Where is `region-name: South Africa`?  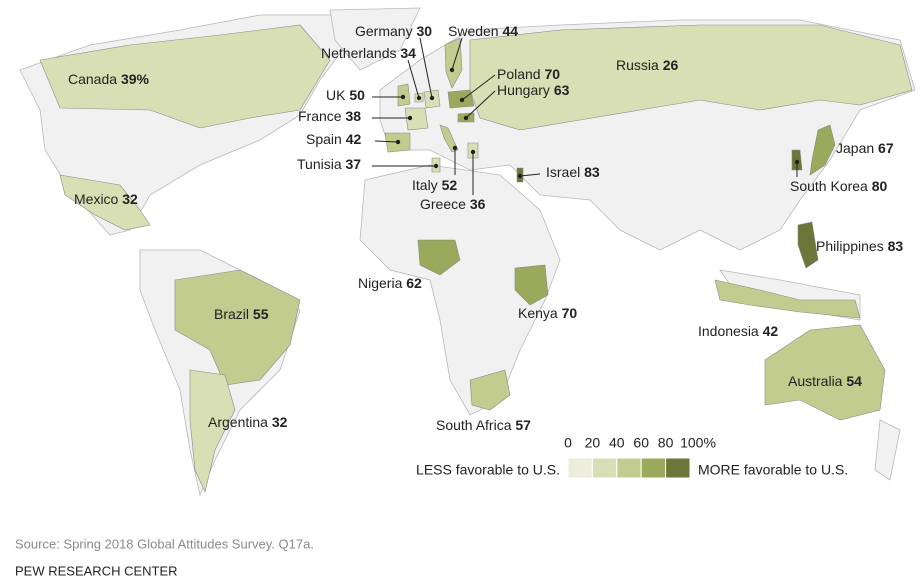
region-name: South Africa is located at coordinates (474, 425).